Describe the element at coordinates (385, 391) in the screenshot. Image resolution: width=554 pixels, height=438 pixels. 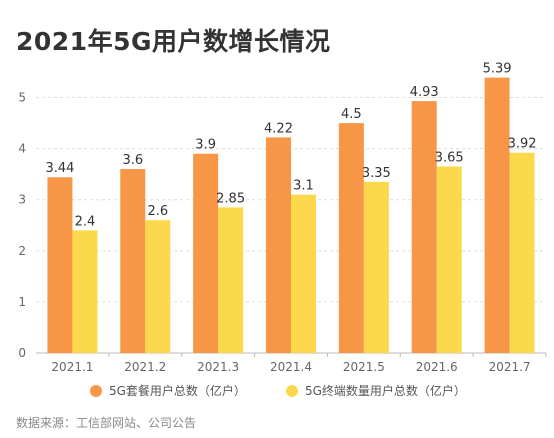
I see `legend-label-series2: 5G终端数量用户总数（亿户）` at that location.